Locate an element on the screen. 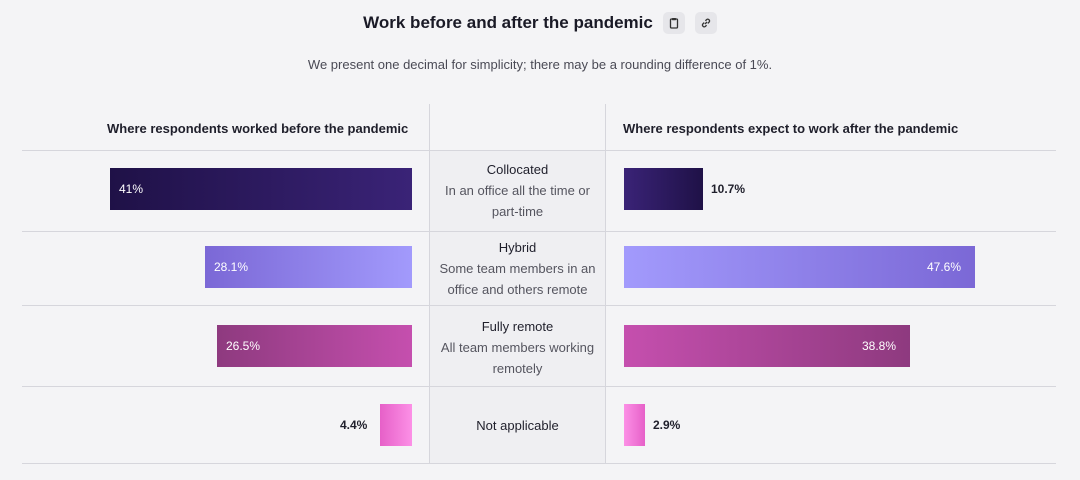 Image resolution: width=1080 pixels, height=480 pixels. category-name: Not applicable is located at coordinates (517, 425).